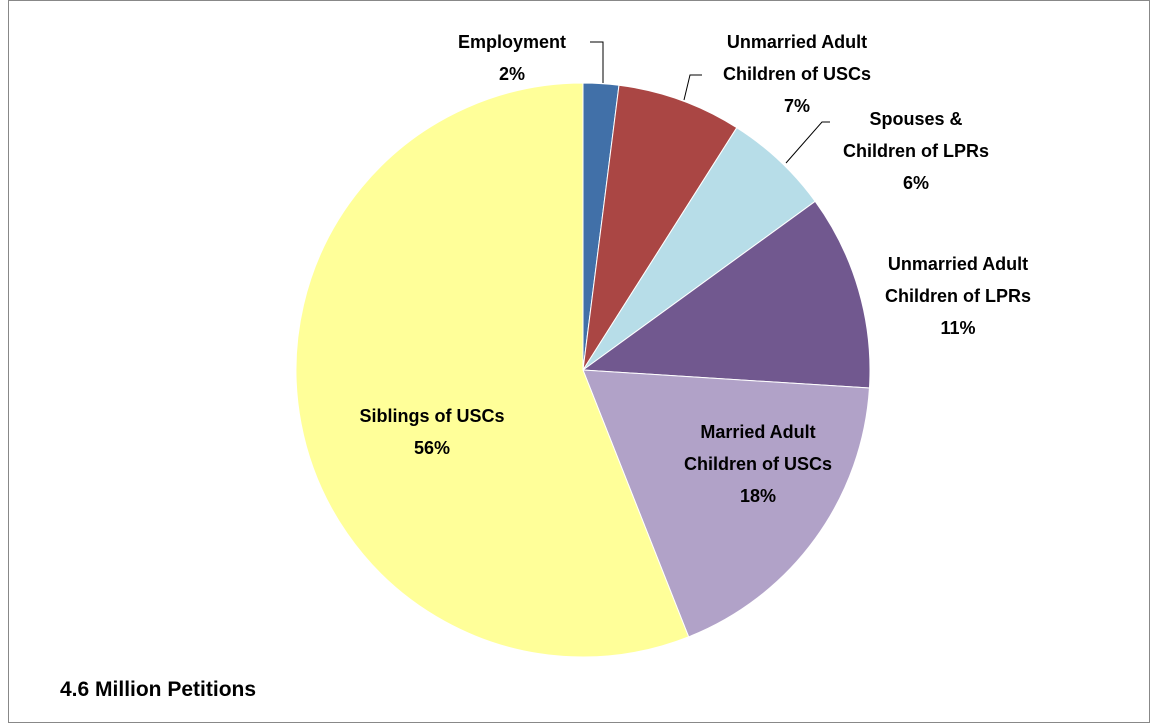  I want to click on value-label: 56%, so click(432, 448).